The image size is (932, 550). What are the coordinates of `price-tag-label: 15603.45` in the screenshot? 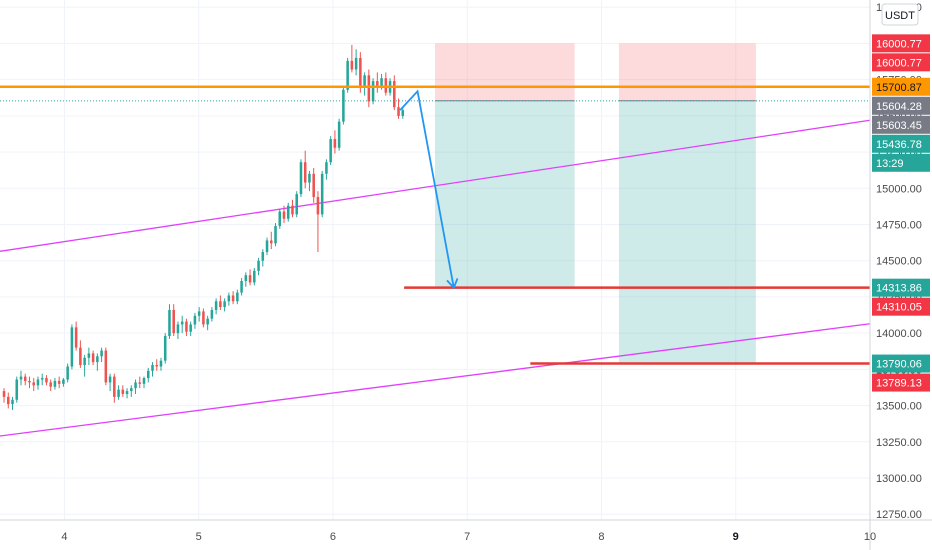 It's located at (899, 126).